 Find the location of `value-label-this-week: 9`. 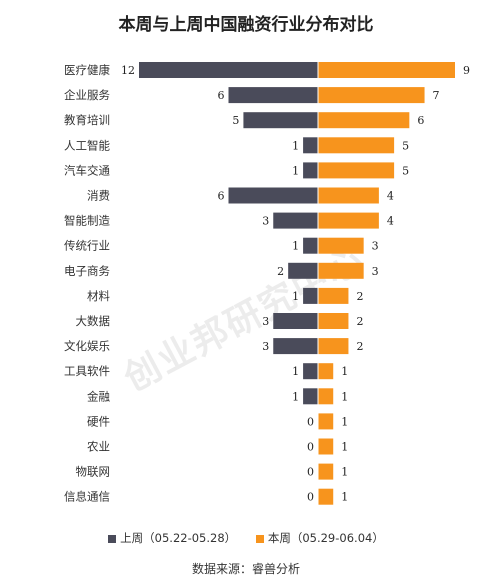

value-label-this-week: 9 is located at coordinates (466, 70).